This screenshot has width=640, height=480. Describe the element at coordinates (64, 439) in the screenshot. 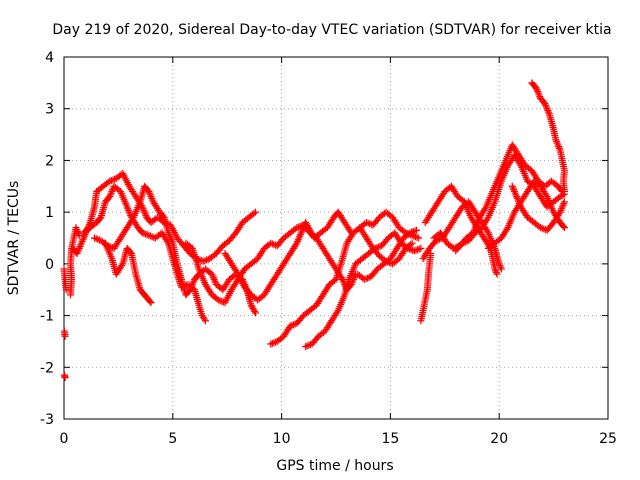

I see `x-tick-label: 0` at that location.